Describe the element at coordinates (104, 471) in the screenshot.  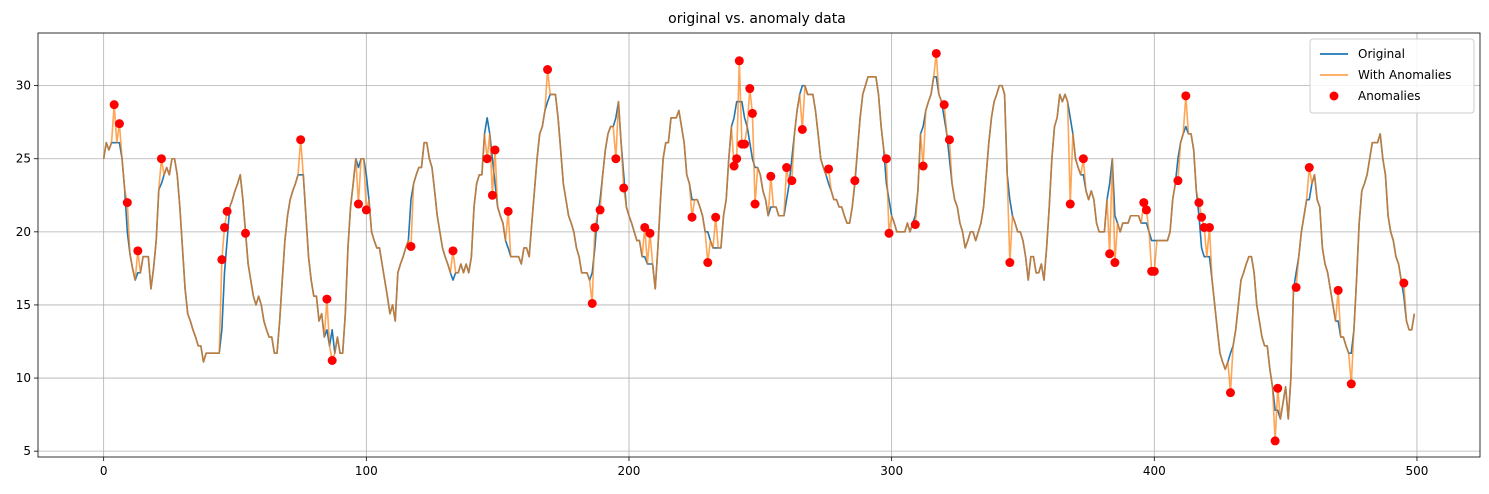
I see `x-tick-label: 0` at that location.